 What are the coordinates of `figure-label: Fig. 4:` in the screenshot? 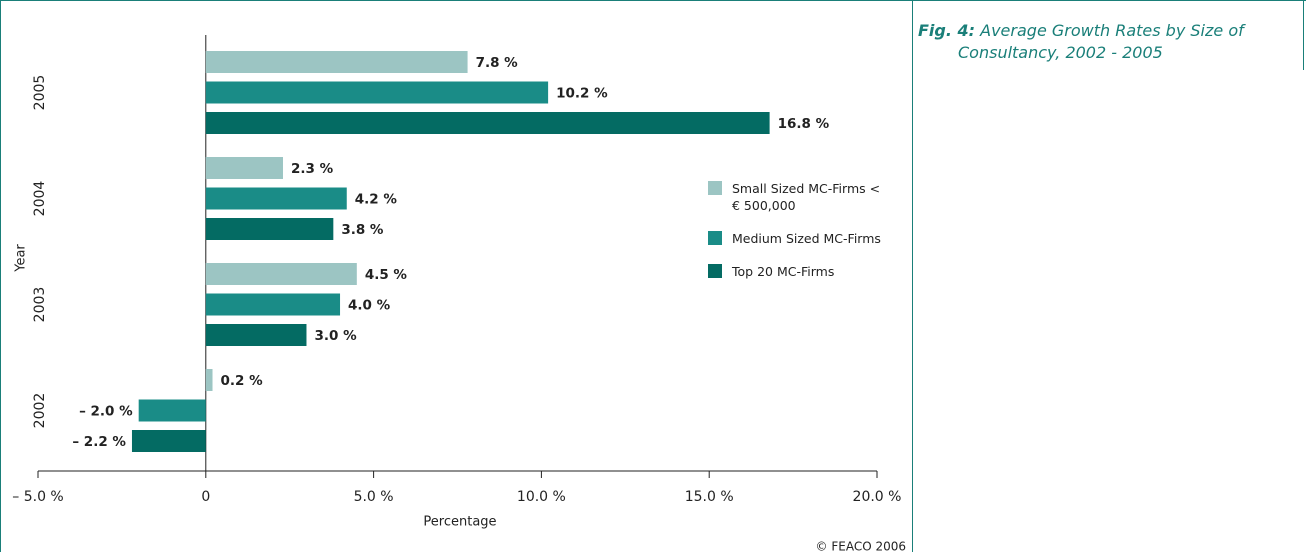 It's located at (947, 30).